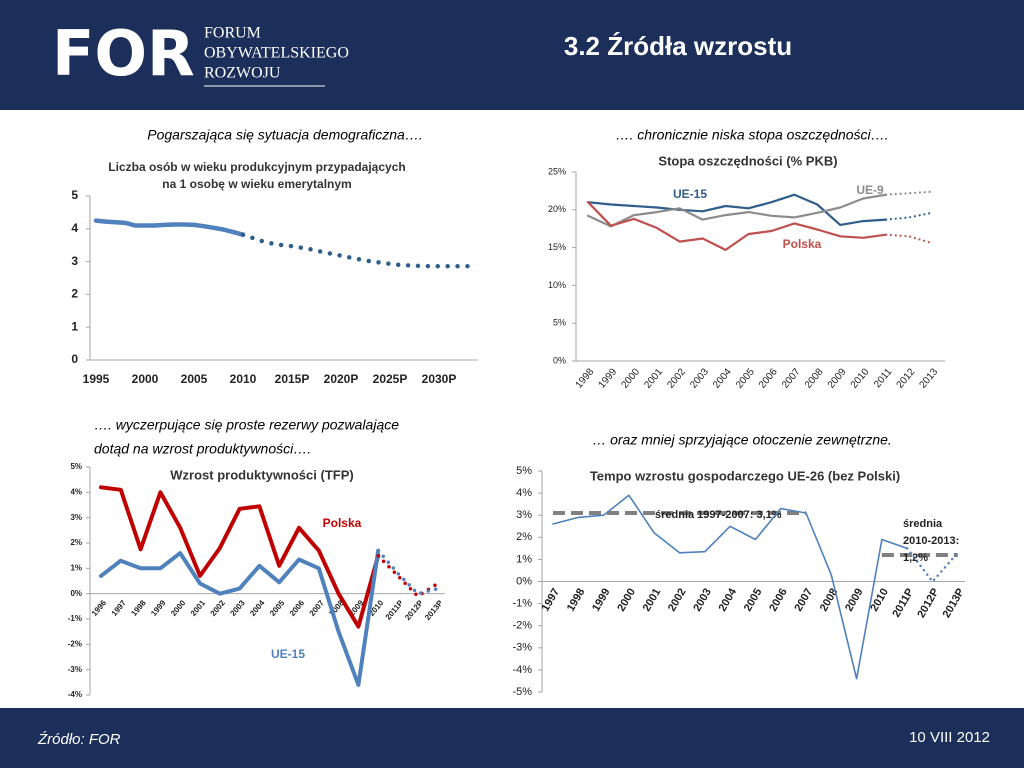  I want to click on chart-title: Stopa oszczędności (% PKB), so click(747, 160).